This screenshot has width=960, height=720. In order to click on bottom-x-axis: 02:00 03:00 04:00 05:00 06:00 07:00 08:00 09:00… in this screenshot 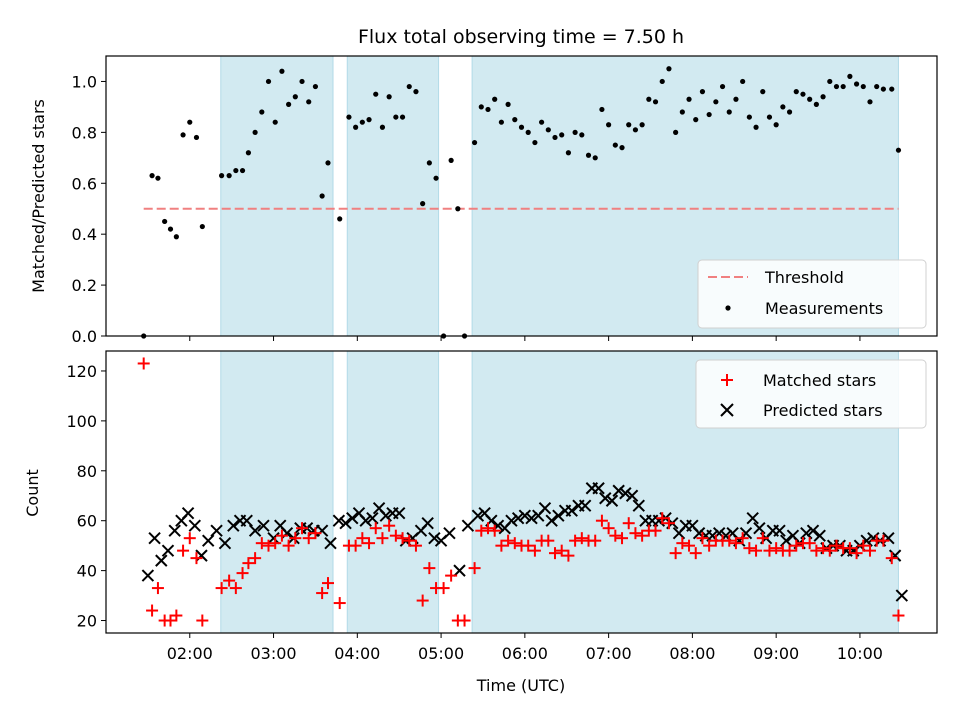, I will do `click(525, 648)`.